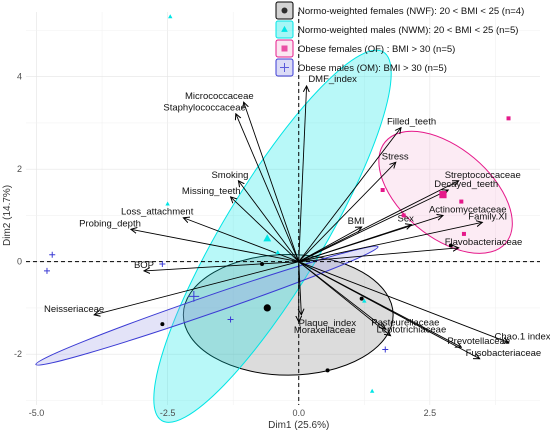 Image resolution: width=550 pixels, height=436 pixels. What do you see at coordinates (267, 308) in the screenshot?
I see `centroid-normo-weighted-females-nwf` at bounding box center [267, 308].